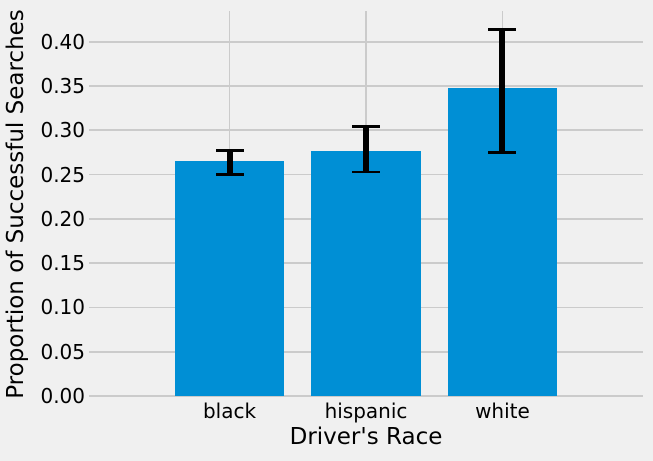 The height and width of the screenshot is (461, 653). What do you see at coordinates (62, 174) in the screenshot?
I see `y-tick-label: 0.25` at bounding box center [62, 174].